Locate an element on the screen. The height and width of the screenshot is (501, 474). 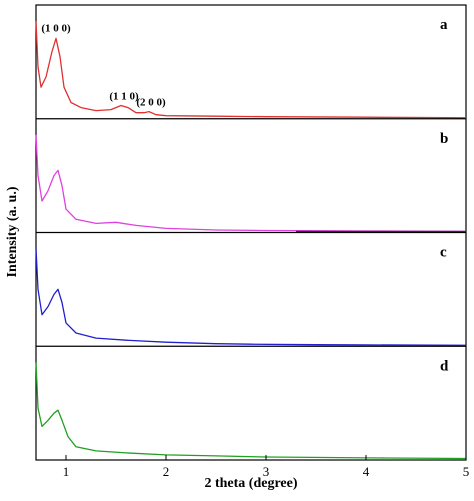
x-tick-label: 2 is located at coordinates (166, 471).